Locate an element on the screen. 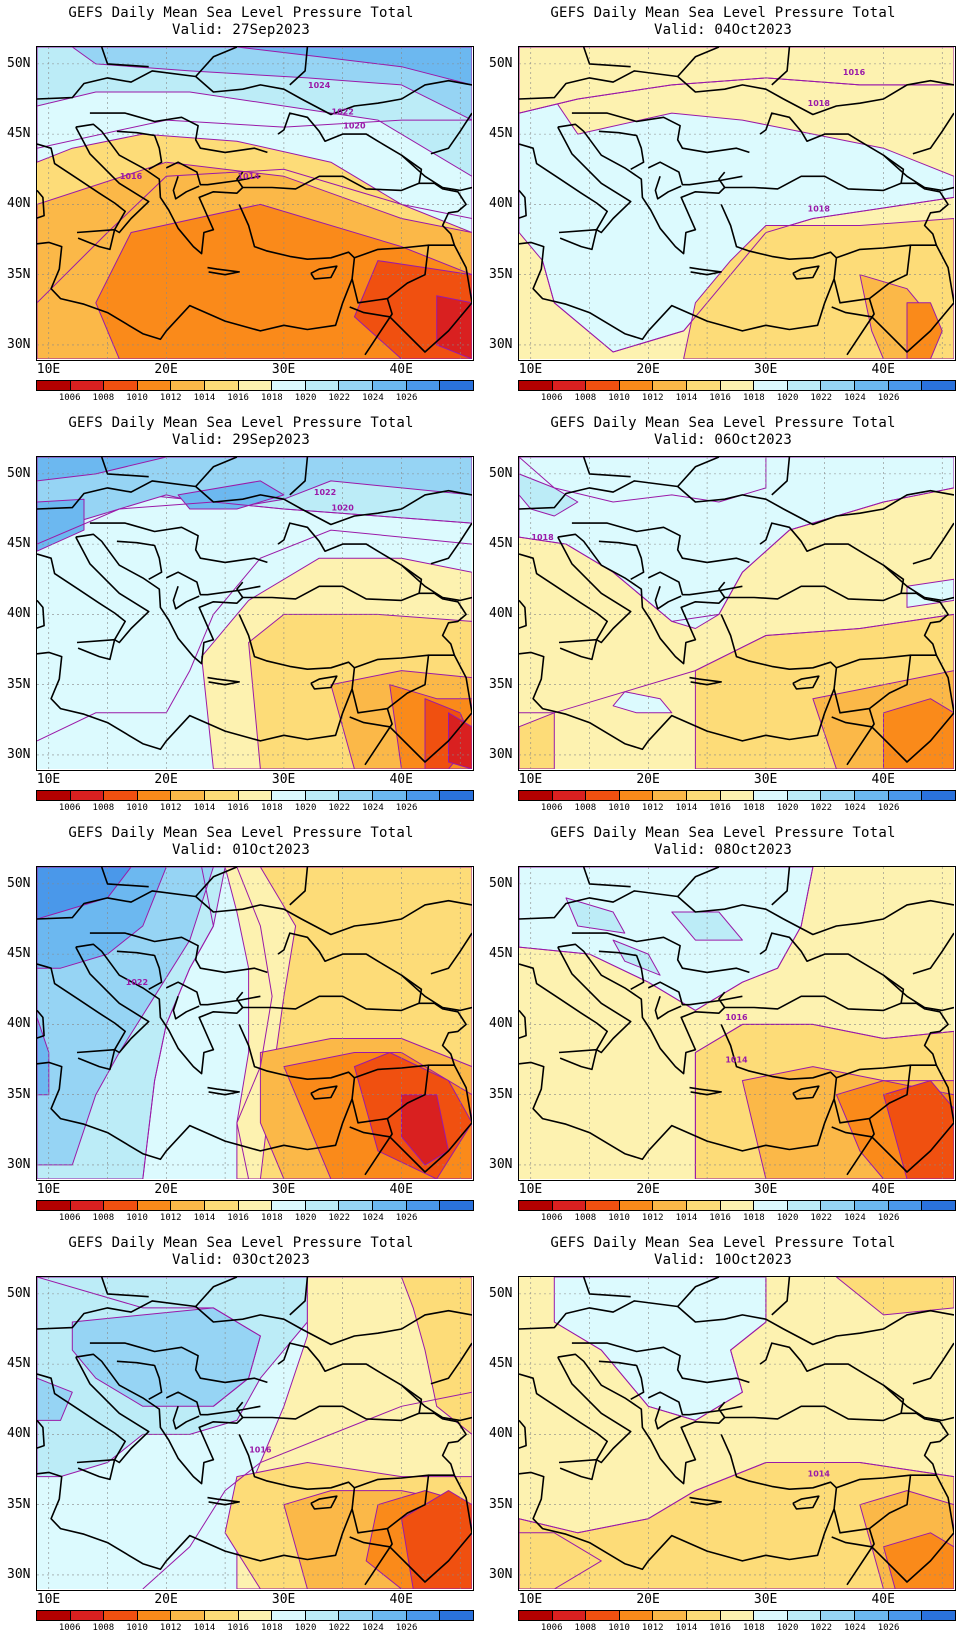  colorbar-level-label: 1022 is located at coordinates (339, 808).